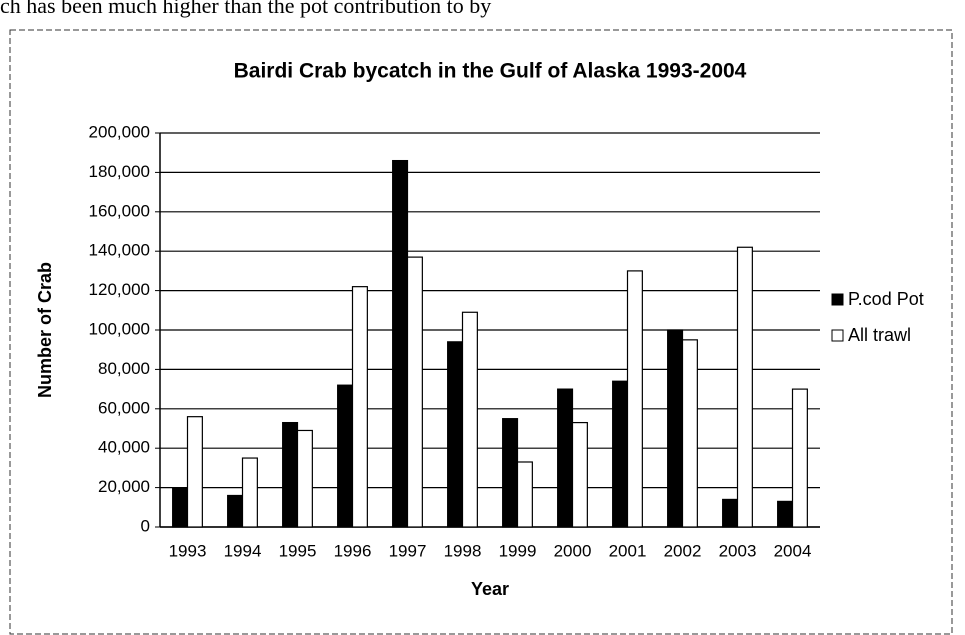 This screenshot has width=965, height=635. Describe the element at coordinates (124, 407) in the screenshot. I see `y-tick-label: 60,000` at that location.